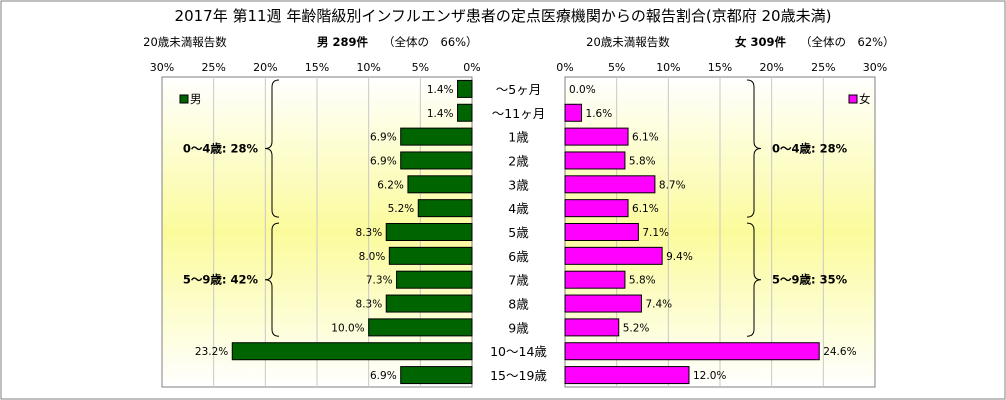 This screenshot has height=400, width=1006. What do you see at coordinates (525, 99) in the screenshot?
I see `legends: 男女` at bounding box center [525, 99].